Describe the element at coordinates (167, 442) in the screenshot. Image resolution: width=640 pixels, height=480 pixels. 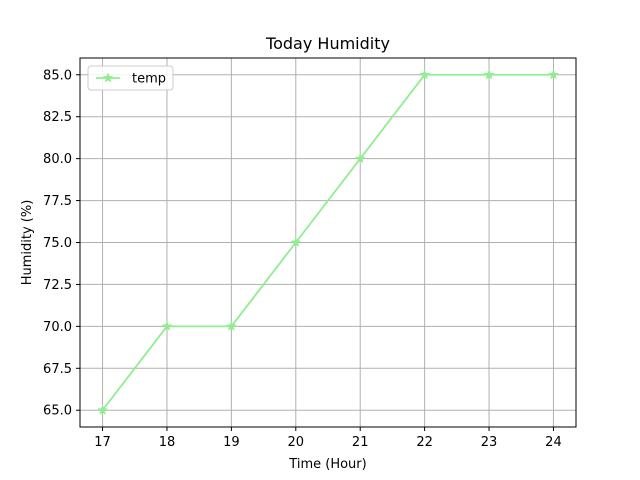
I see `x-tick-label: 18` at that location.